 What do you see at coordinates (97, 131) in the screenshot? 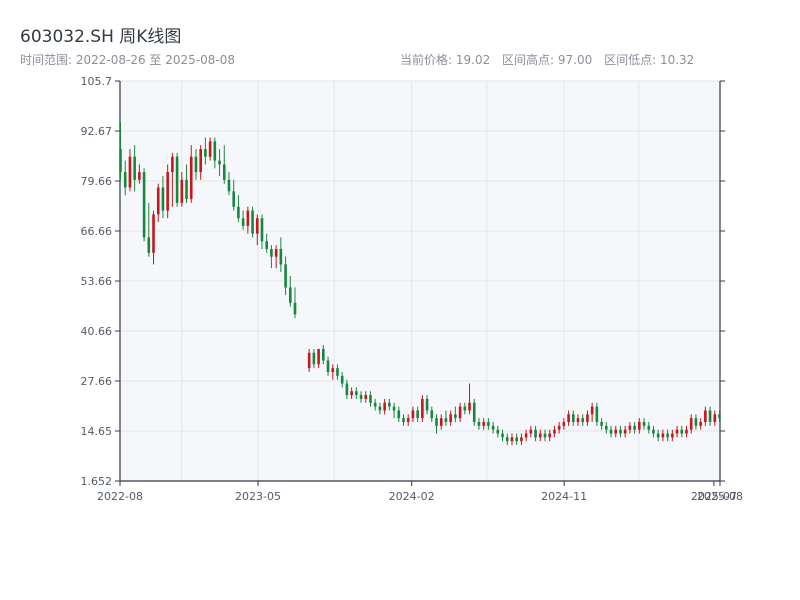
I see `y-tick-label: 92.67` at bounding box center [97, 131].